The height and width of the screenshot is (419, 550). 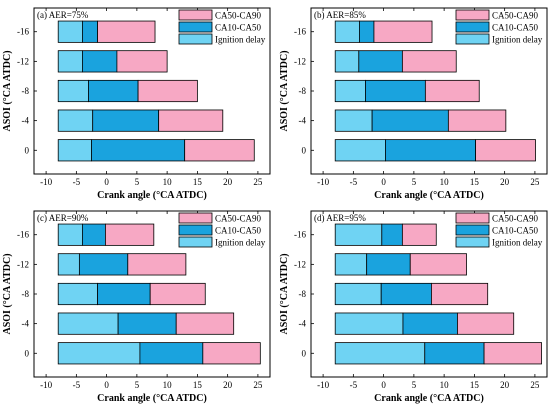 What do you see at coordinates (323, 385) in the screenshot?
I see `x-tick-label: -10` at bounding box center [323, 385].